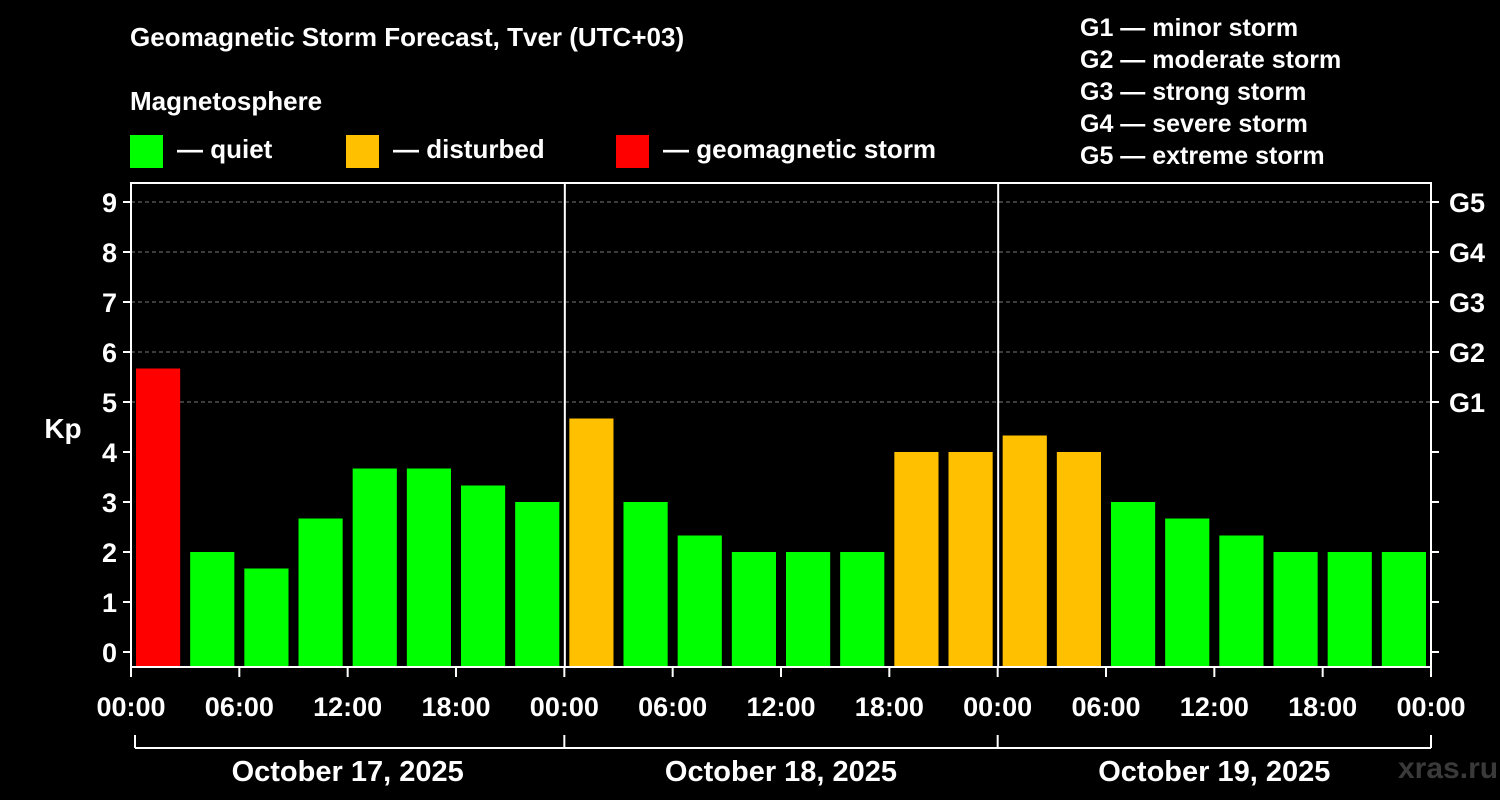  Describe the element at coordinates (1202, 156) in the screenshot. I see `g-scale-g5: G5 — extreme storm` at that location.